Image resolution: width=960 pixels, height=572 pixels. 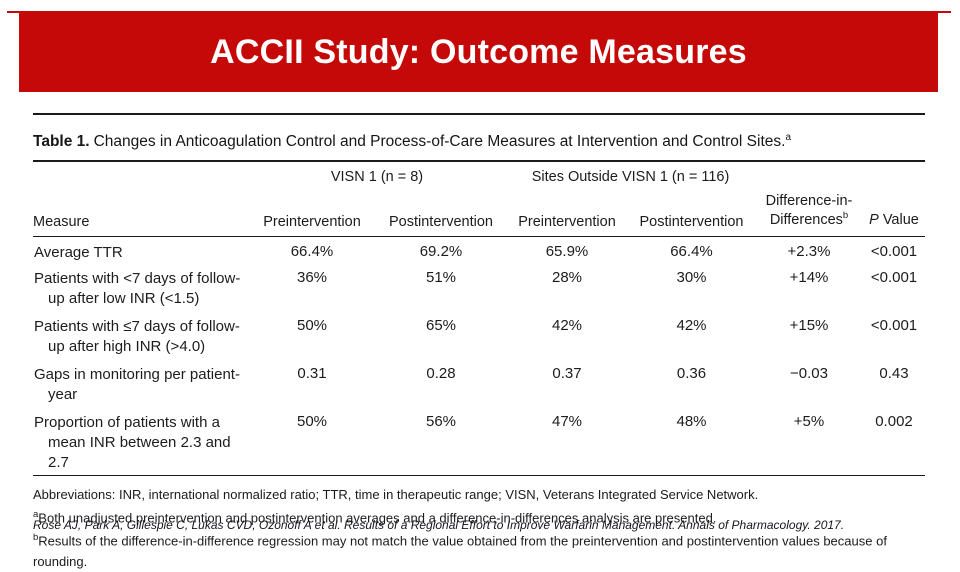 I want to click on slide-title: ACCII Study: Outcome Measures, so click(x=478, y=52).